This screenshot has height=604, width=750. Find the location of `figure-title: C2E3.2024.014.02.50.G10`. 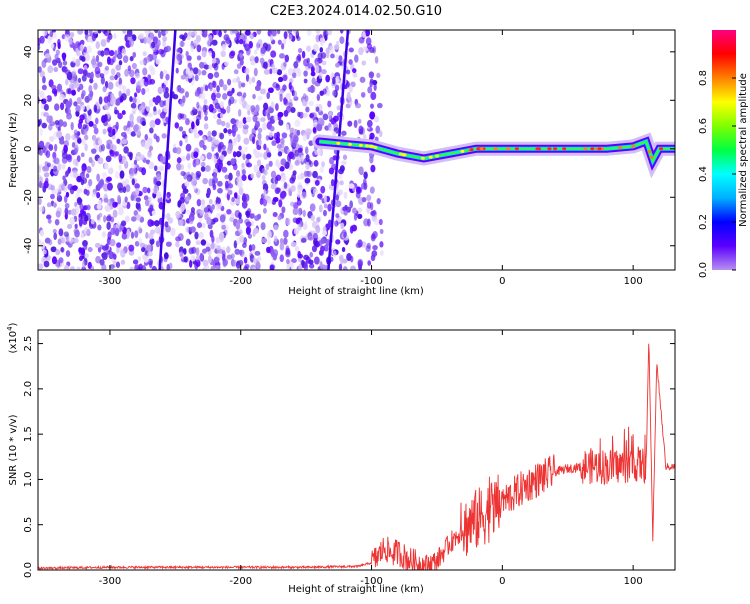

figure-title: C2E3.2024.014.02.50.G10 is located at coordinates (356, 11).